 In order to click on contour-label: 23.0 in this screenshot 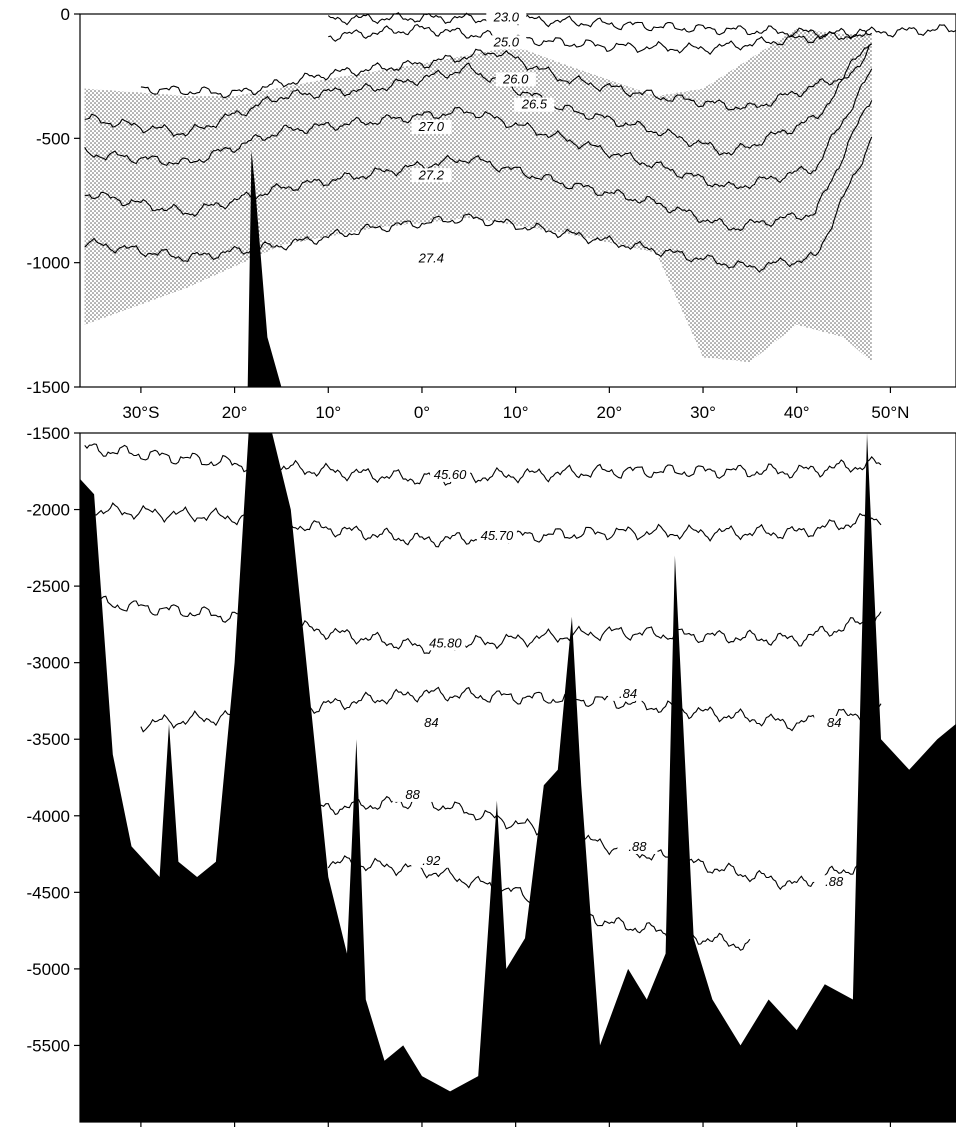, I will do `click(506, 16)`.